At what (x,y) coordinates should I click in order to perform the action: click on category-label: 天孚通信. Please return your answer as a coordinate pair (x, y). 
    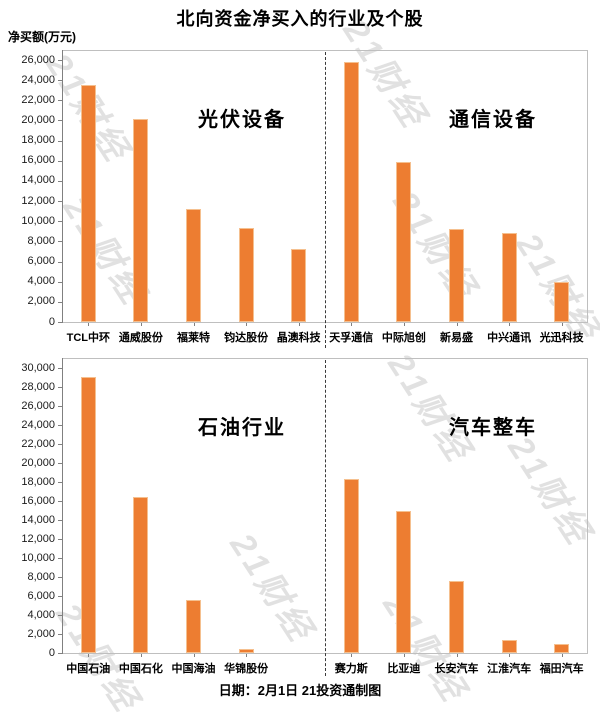
    Looking at the image, I should click on (351, 338).